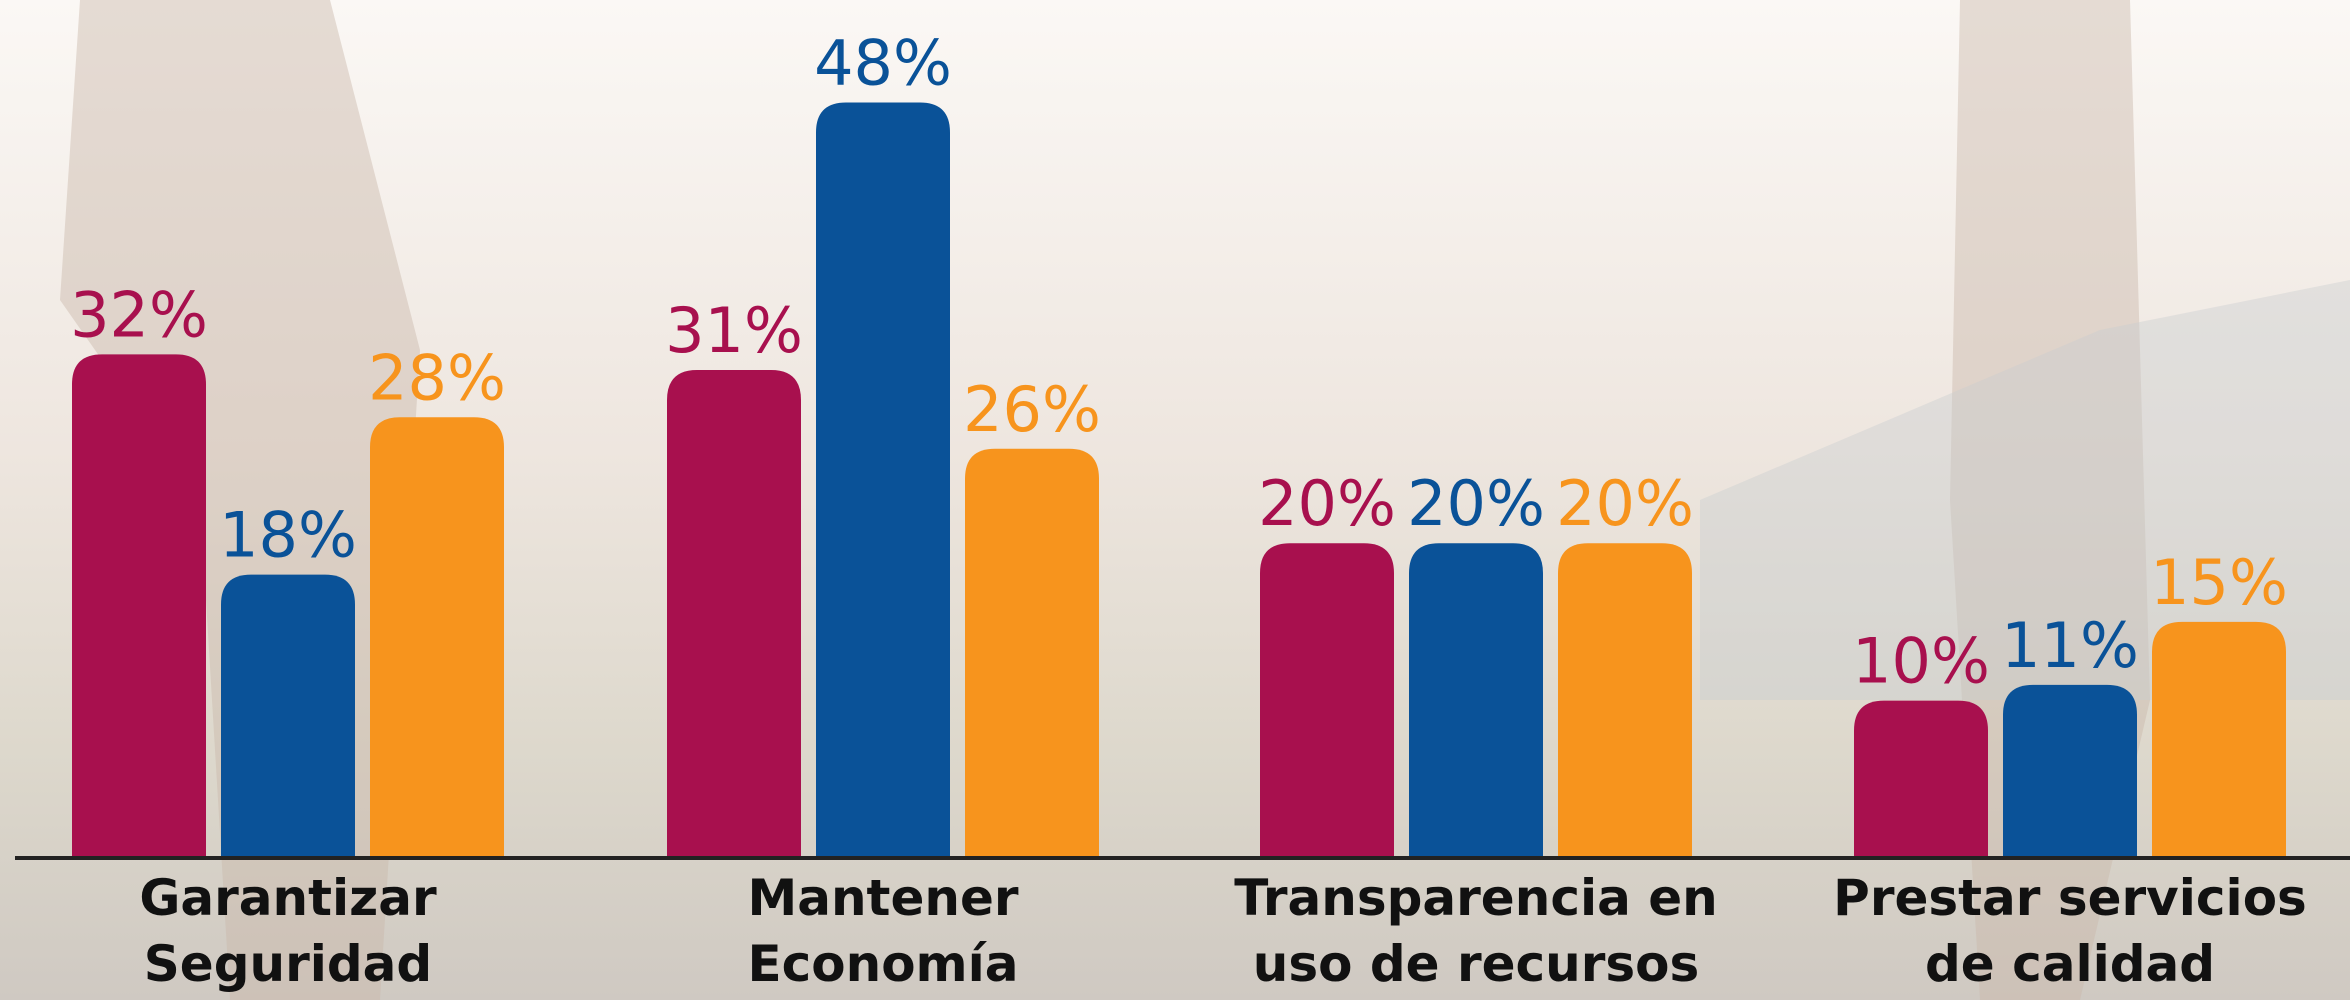  Describe the element at coordinates (2070, 964) in the screenshot. I see `category-label: de calidad` at that location.